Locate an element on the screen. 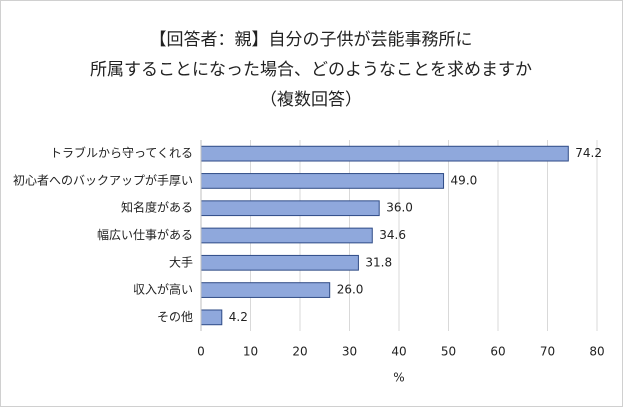 The height and width of the screenshot is (407, 623). data-label: 31.8 is located at coordinates (378, 262).